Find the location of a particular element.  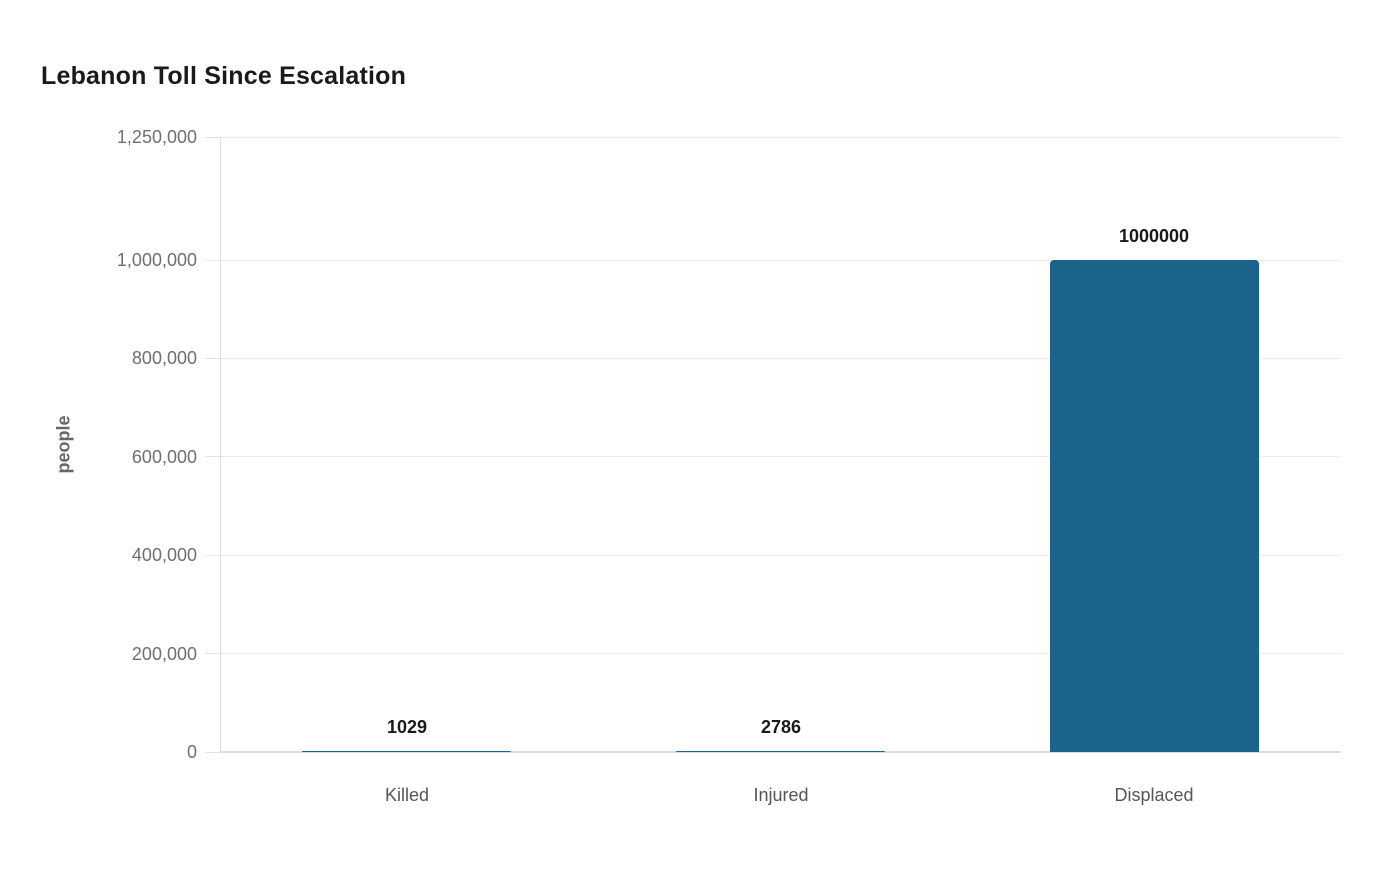

bar-displaced is located at coordinates (1154, 506).